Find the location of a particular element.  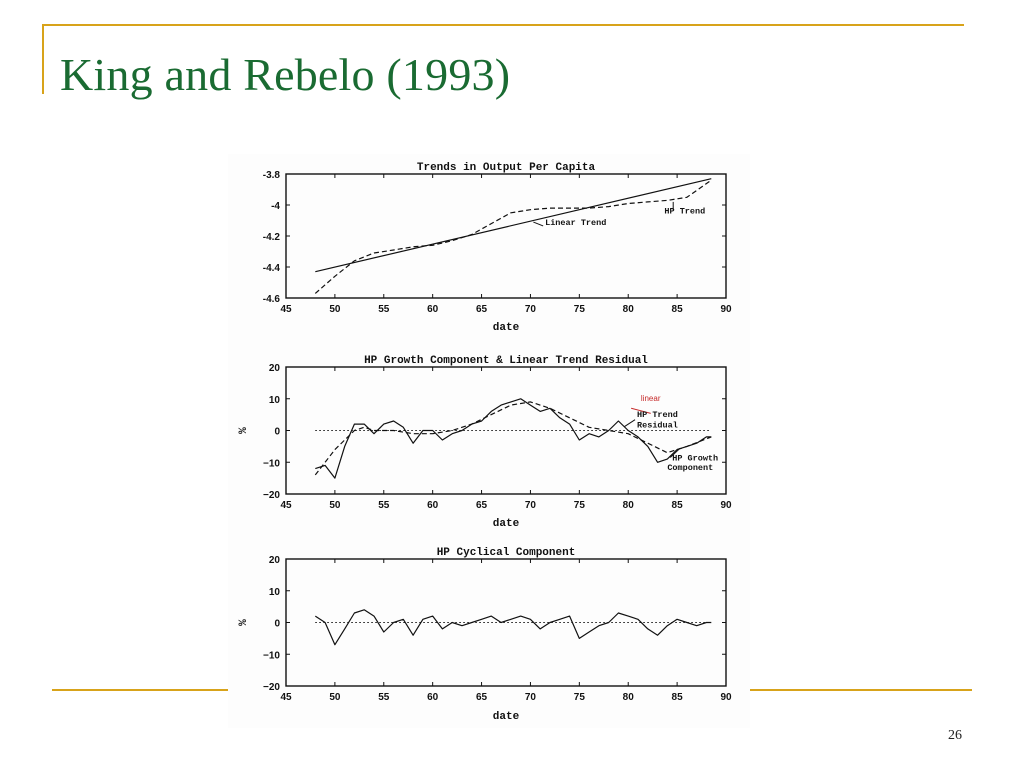

chart3-series-hp-cyclical-component-line is located at coordinates (513, 627).